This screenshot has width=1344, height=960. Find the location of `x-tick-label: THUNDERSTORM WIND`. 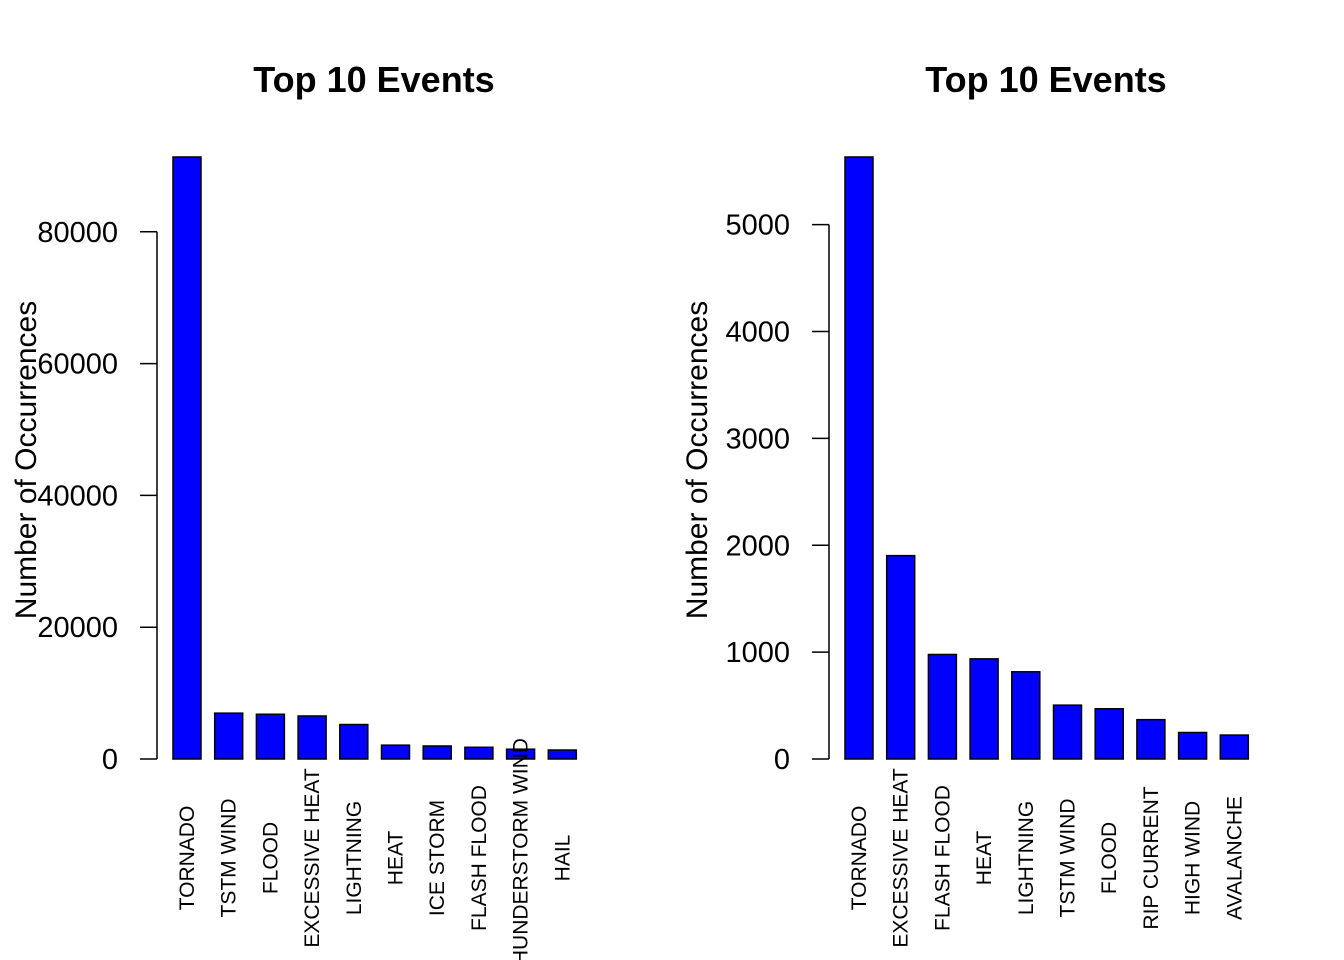

x-tick-label: THUNDERSTORM WIND is located at coordinates (521, 849).